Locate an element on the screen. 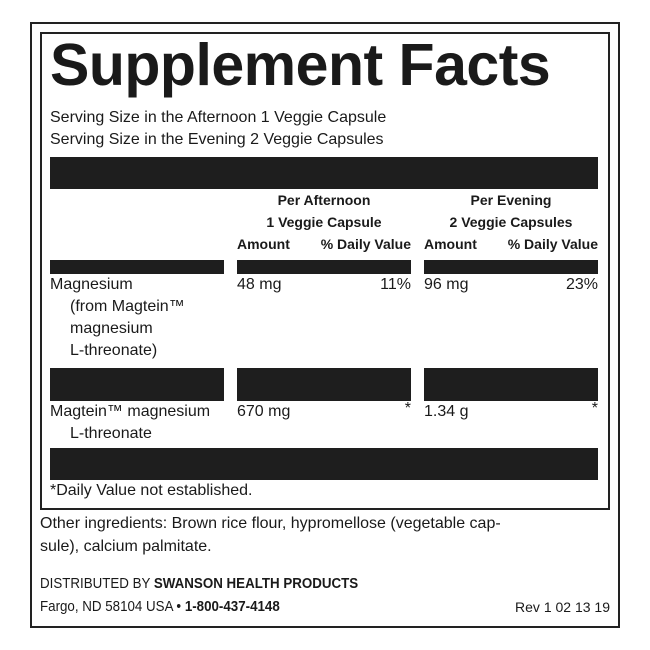 The width and height of the screenshot is (650, 650). afternoon-header-2: 1 Veggie Capsule is located at coordinates (324, 222).